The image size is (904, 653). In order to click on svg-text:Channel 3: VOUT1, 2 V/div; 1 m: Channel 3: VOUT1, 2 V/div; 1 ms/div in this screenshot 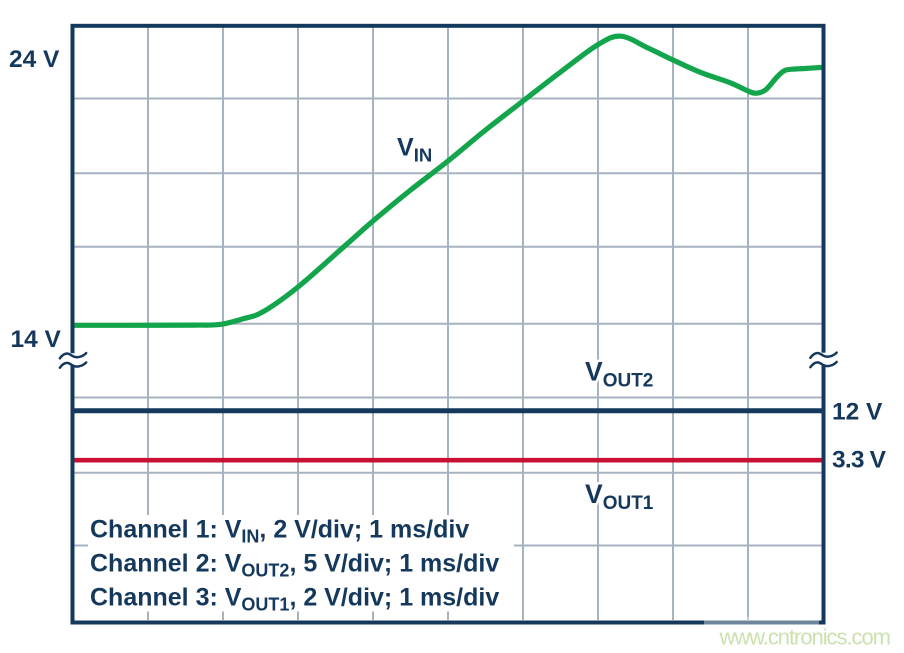, I will do `click(294, 599)`.